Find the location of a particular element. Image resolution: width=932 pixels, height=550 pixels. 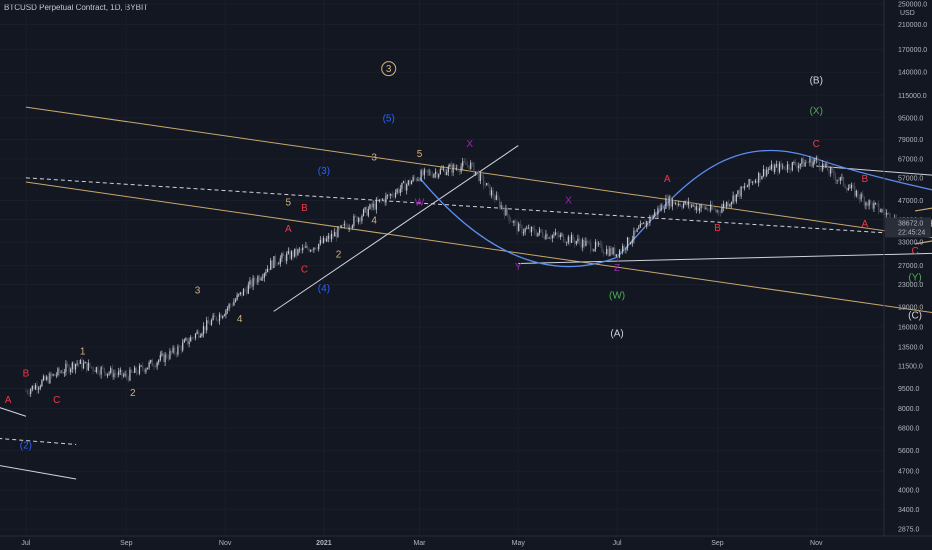

time-tick-label: Sep is located at coordinates (717, 543).